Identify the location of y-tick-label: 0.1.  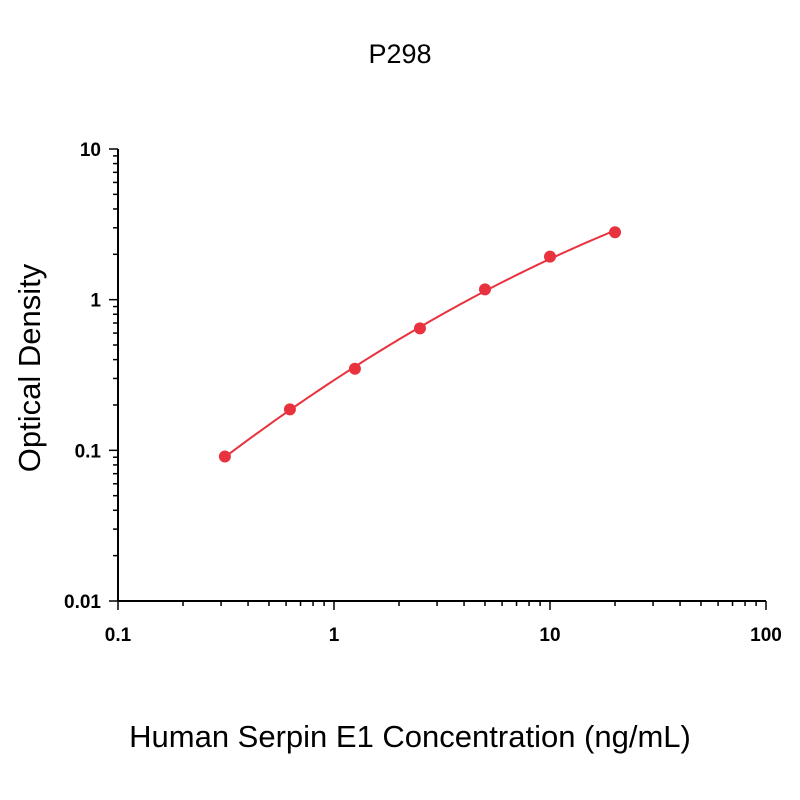
(88, 451).